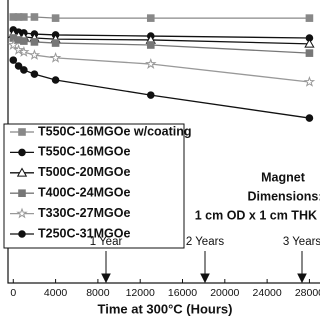  I want to click on year-arrows, so click(204, 267).